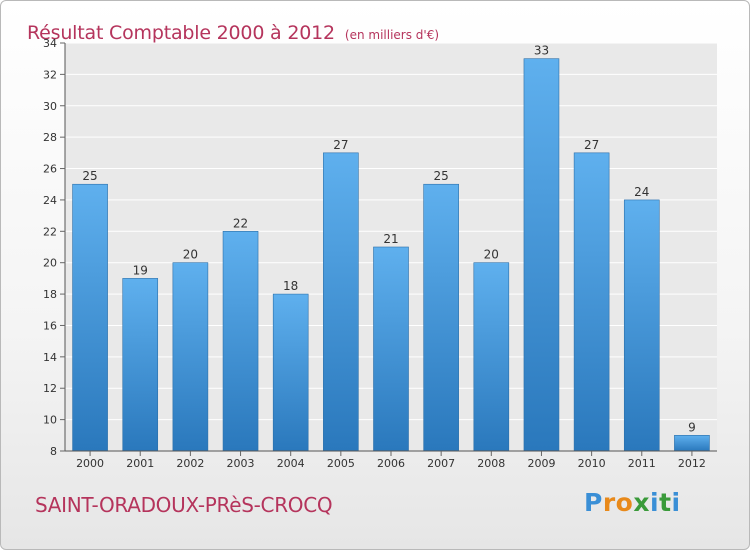 The image size is (750, 550). What do you see at coordinates (641, 192) in the screenshot?
I see `value-label-2011: 24` at bounding box center [641, 192].